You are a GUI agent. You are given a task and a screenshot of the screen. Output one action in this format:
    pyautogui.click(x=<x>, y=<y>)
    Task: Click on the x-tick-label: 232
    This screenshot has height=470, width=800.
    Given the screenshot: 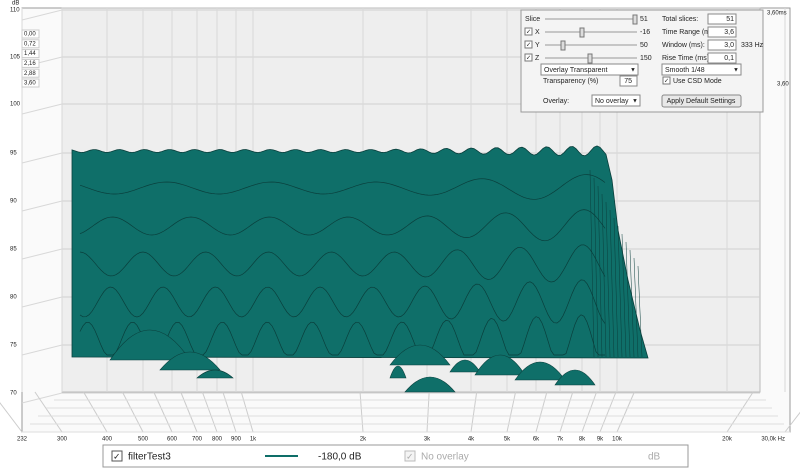 What is the action you would take?
    pyautogui.click(x=22, y=440)
    